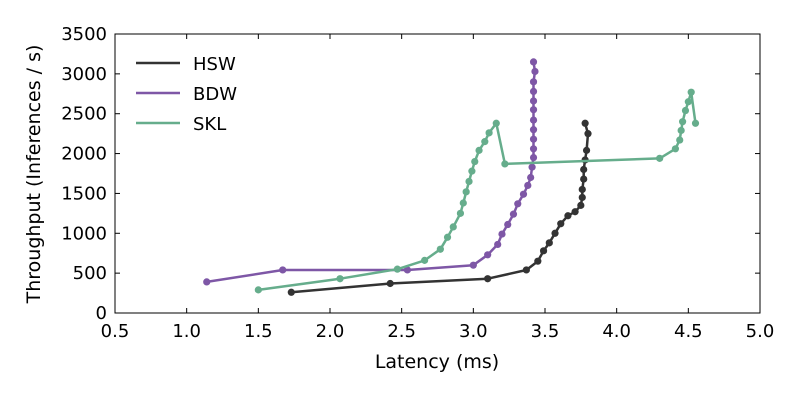  What do you see at coordinates (84, 114) in the screenshot?
I see `y-tick-label: 2500` at bounding box center [84, 114].